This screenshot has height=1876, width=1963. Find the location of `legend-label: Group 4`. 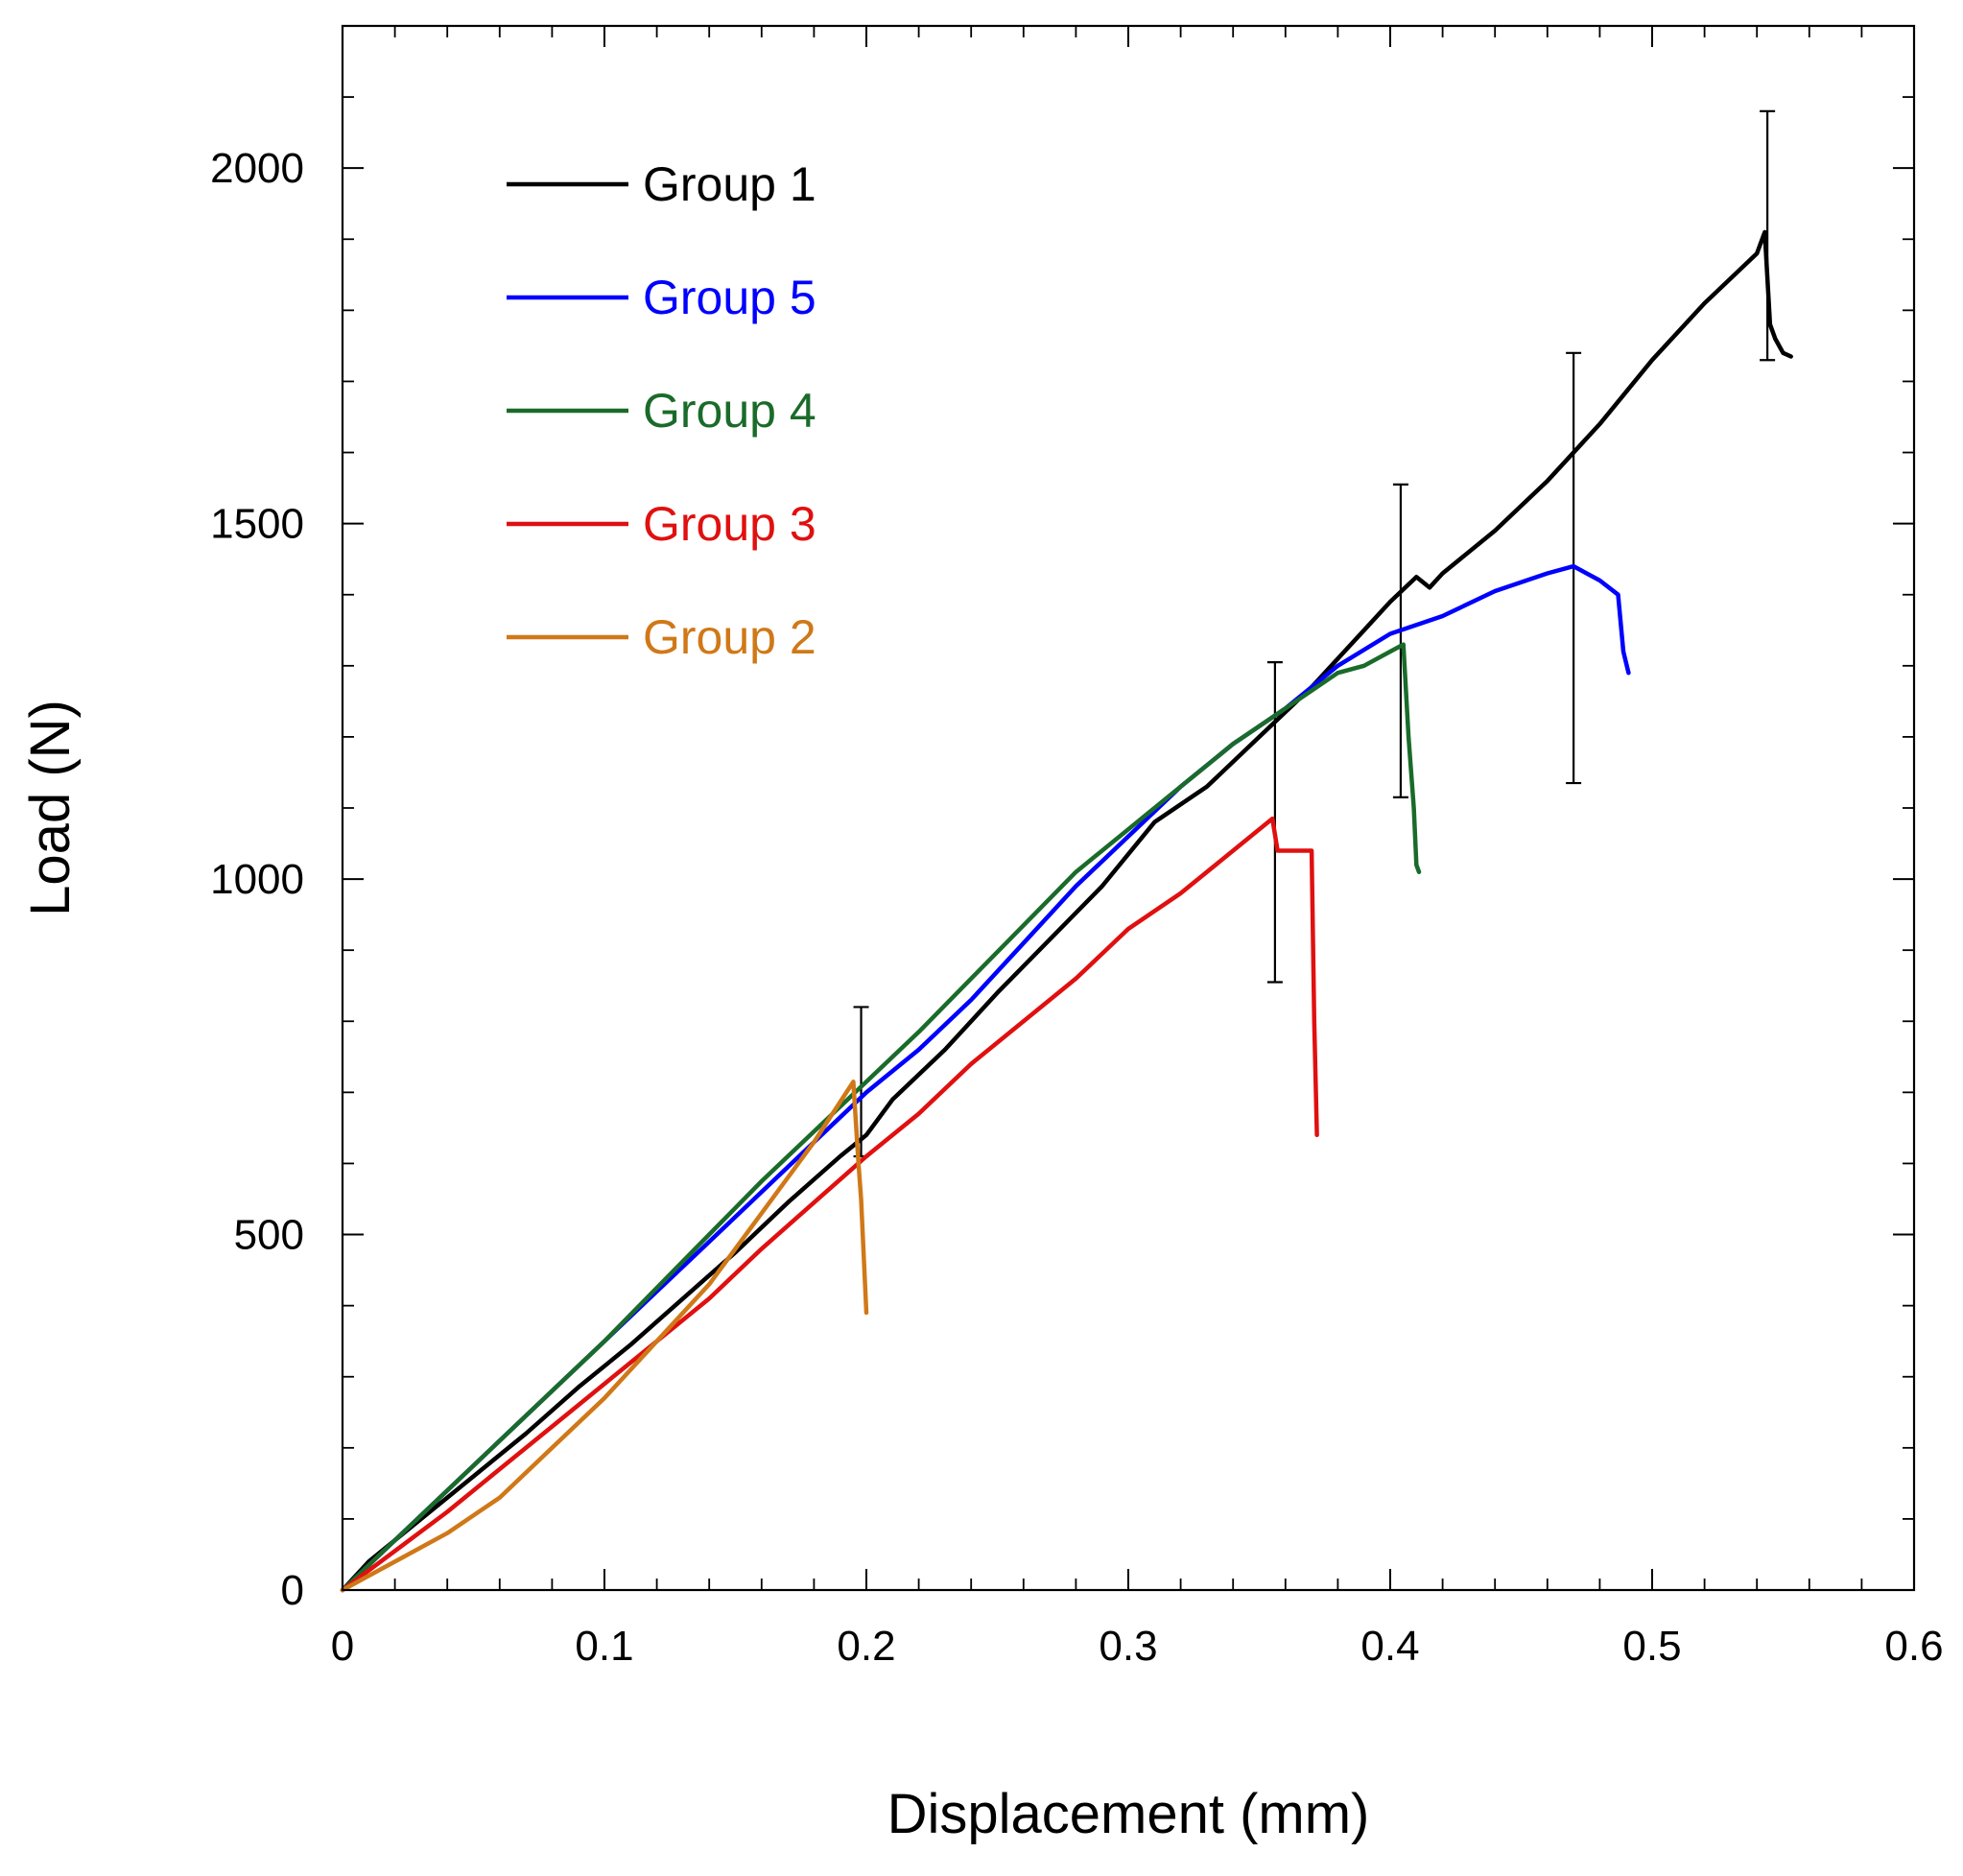

legend-label: Group 4 is located at coordinates (730, 411).